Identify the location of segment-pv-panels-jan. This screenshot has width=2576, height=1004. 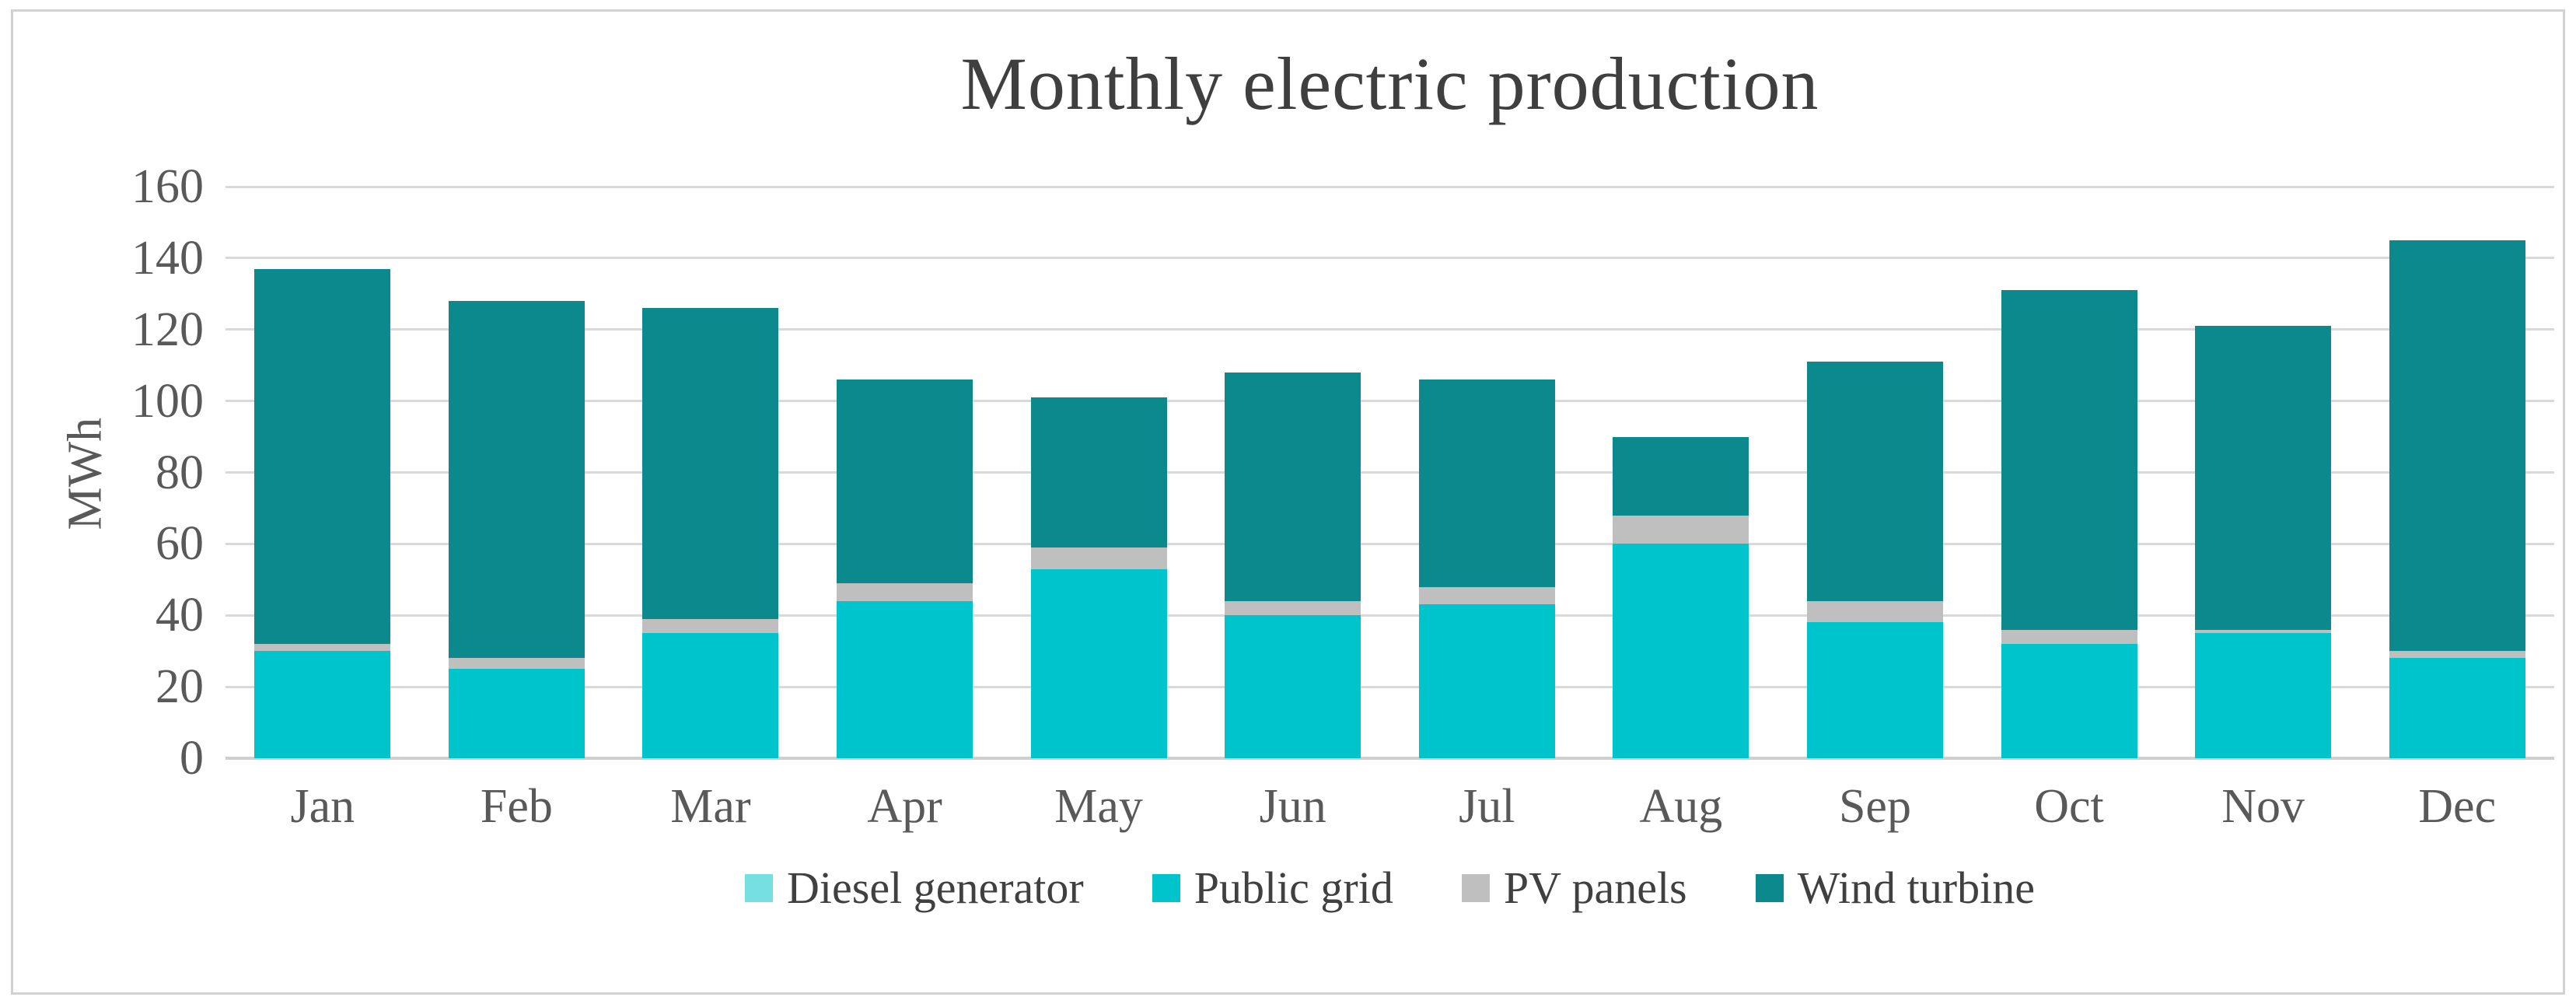
(322, 648).